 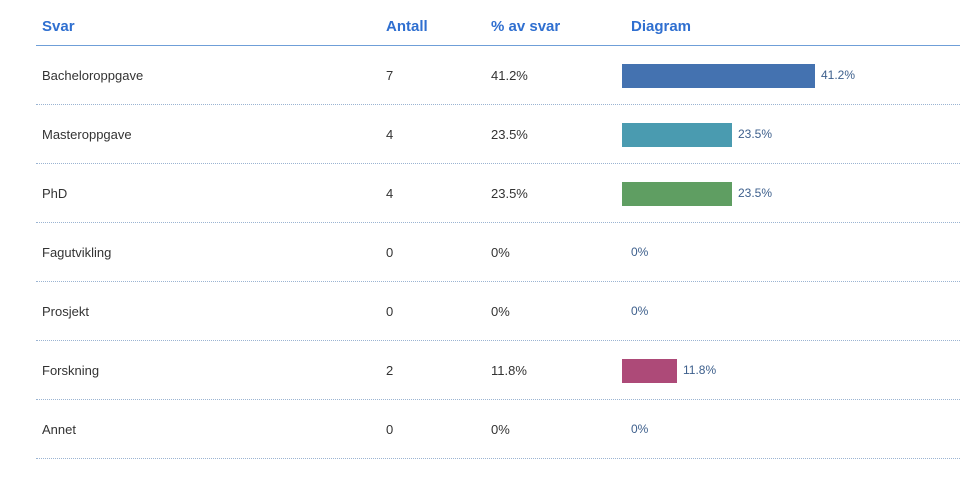 I want to click on diagram-cell: 11.8%, so click(x=787, y=371).